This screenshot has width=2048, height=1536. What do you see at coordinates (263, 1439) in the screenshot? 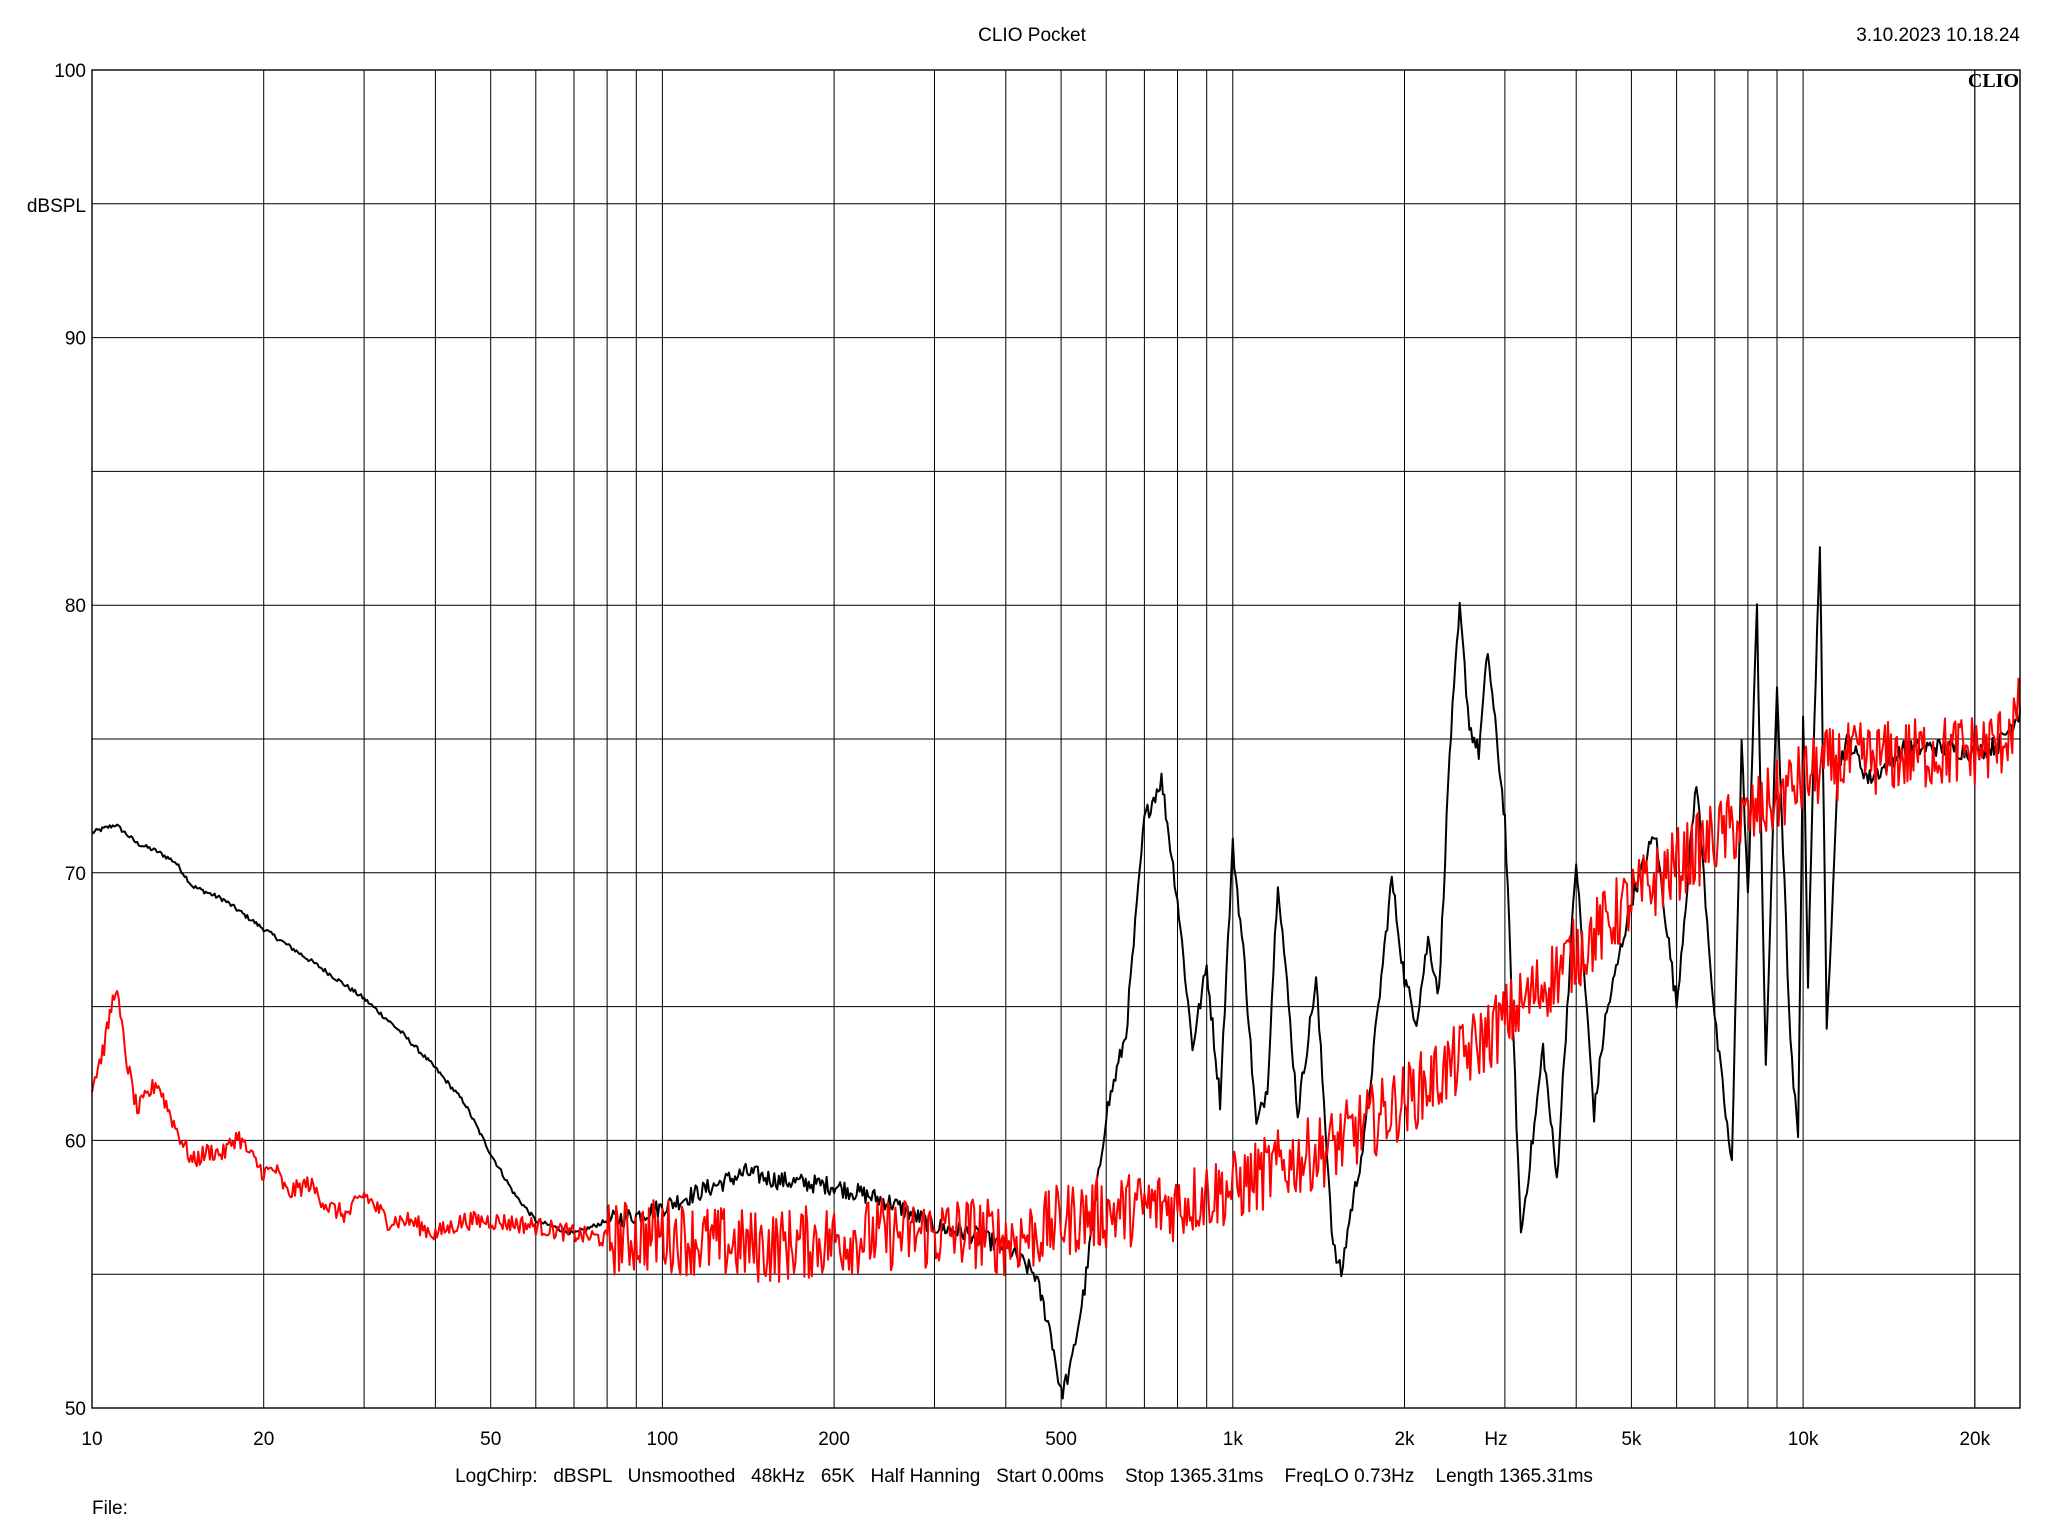
I see `x-tick-label: 20` at bounding box center [263, 1439].